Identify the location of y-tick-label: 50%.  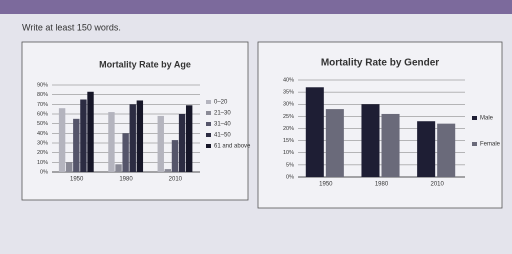
(42, 124).